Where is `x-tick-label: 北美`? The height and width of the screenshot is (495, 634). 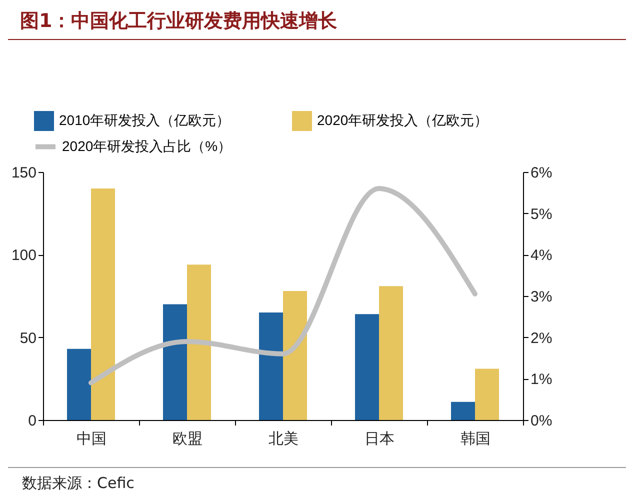 x-tick-label: 北美 is located at coordinates (283, 439).